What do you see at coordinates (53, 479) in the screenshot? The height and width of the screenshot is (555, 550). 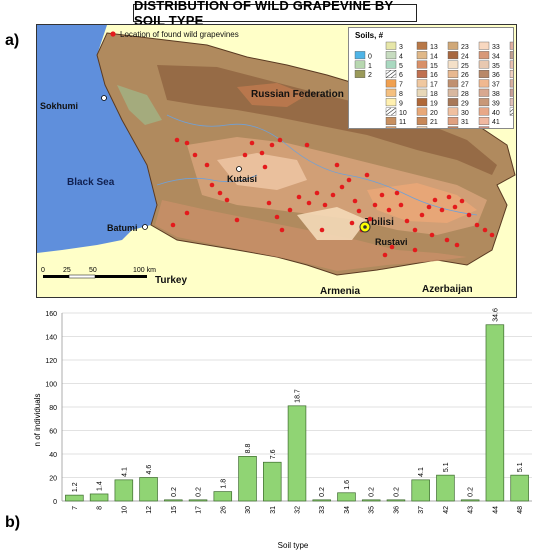 I see `y-tick-label: 20` at bounding box center [53, 479].